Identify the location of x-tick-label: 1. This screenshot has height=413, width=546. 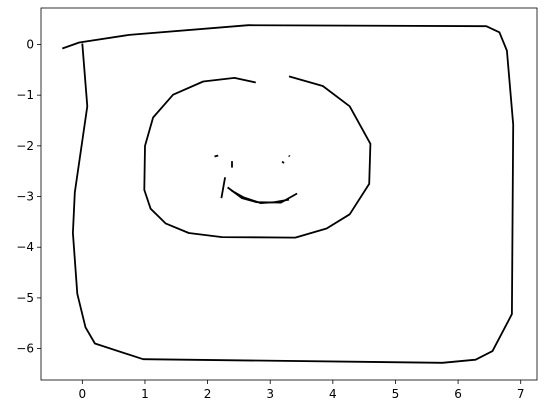
(145, 394).